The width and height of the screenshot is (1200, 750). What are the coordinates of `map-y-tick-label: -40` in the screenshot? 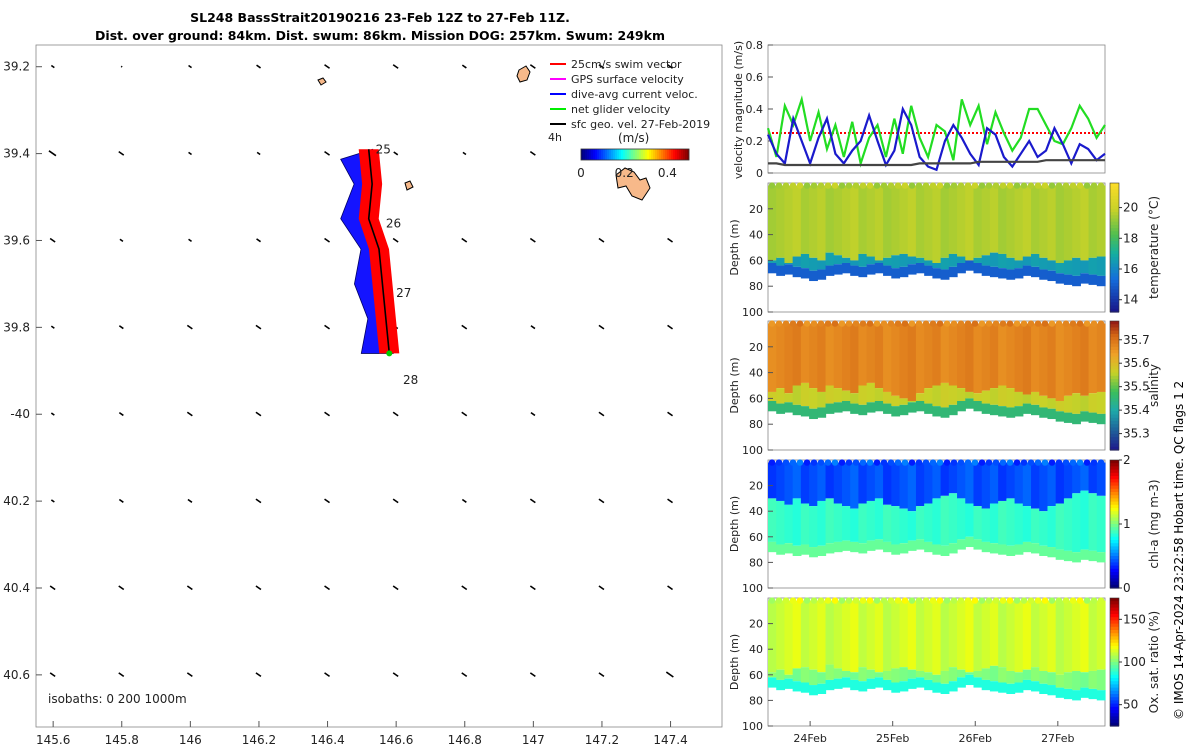 It's located at (20, 414).